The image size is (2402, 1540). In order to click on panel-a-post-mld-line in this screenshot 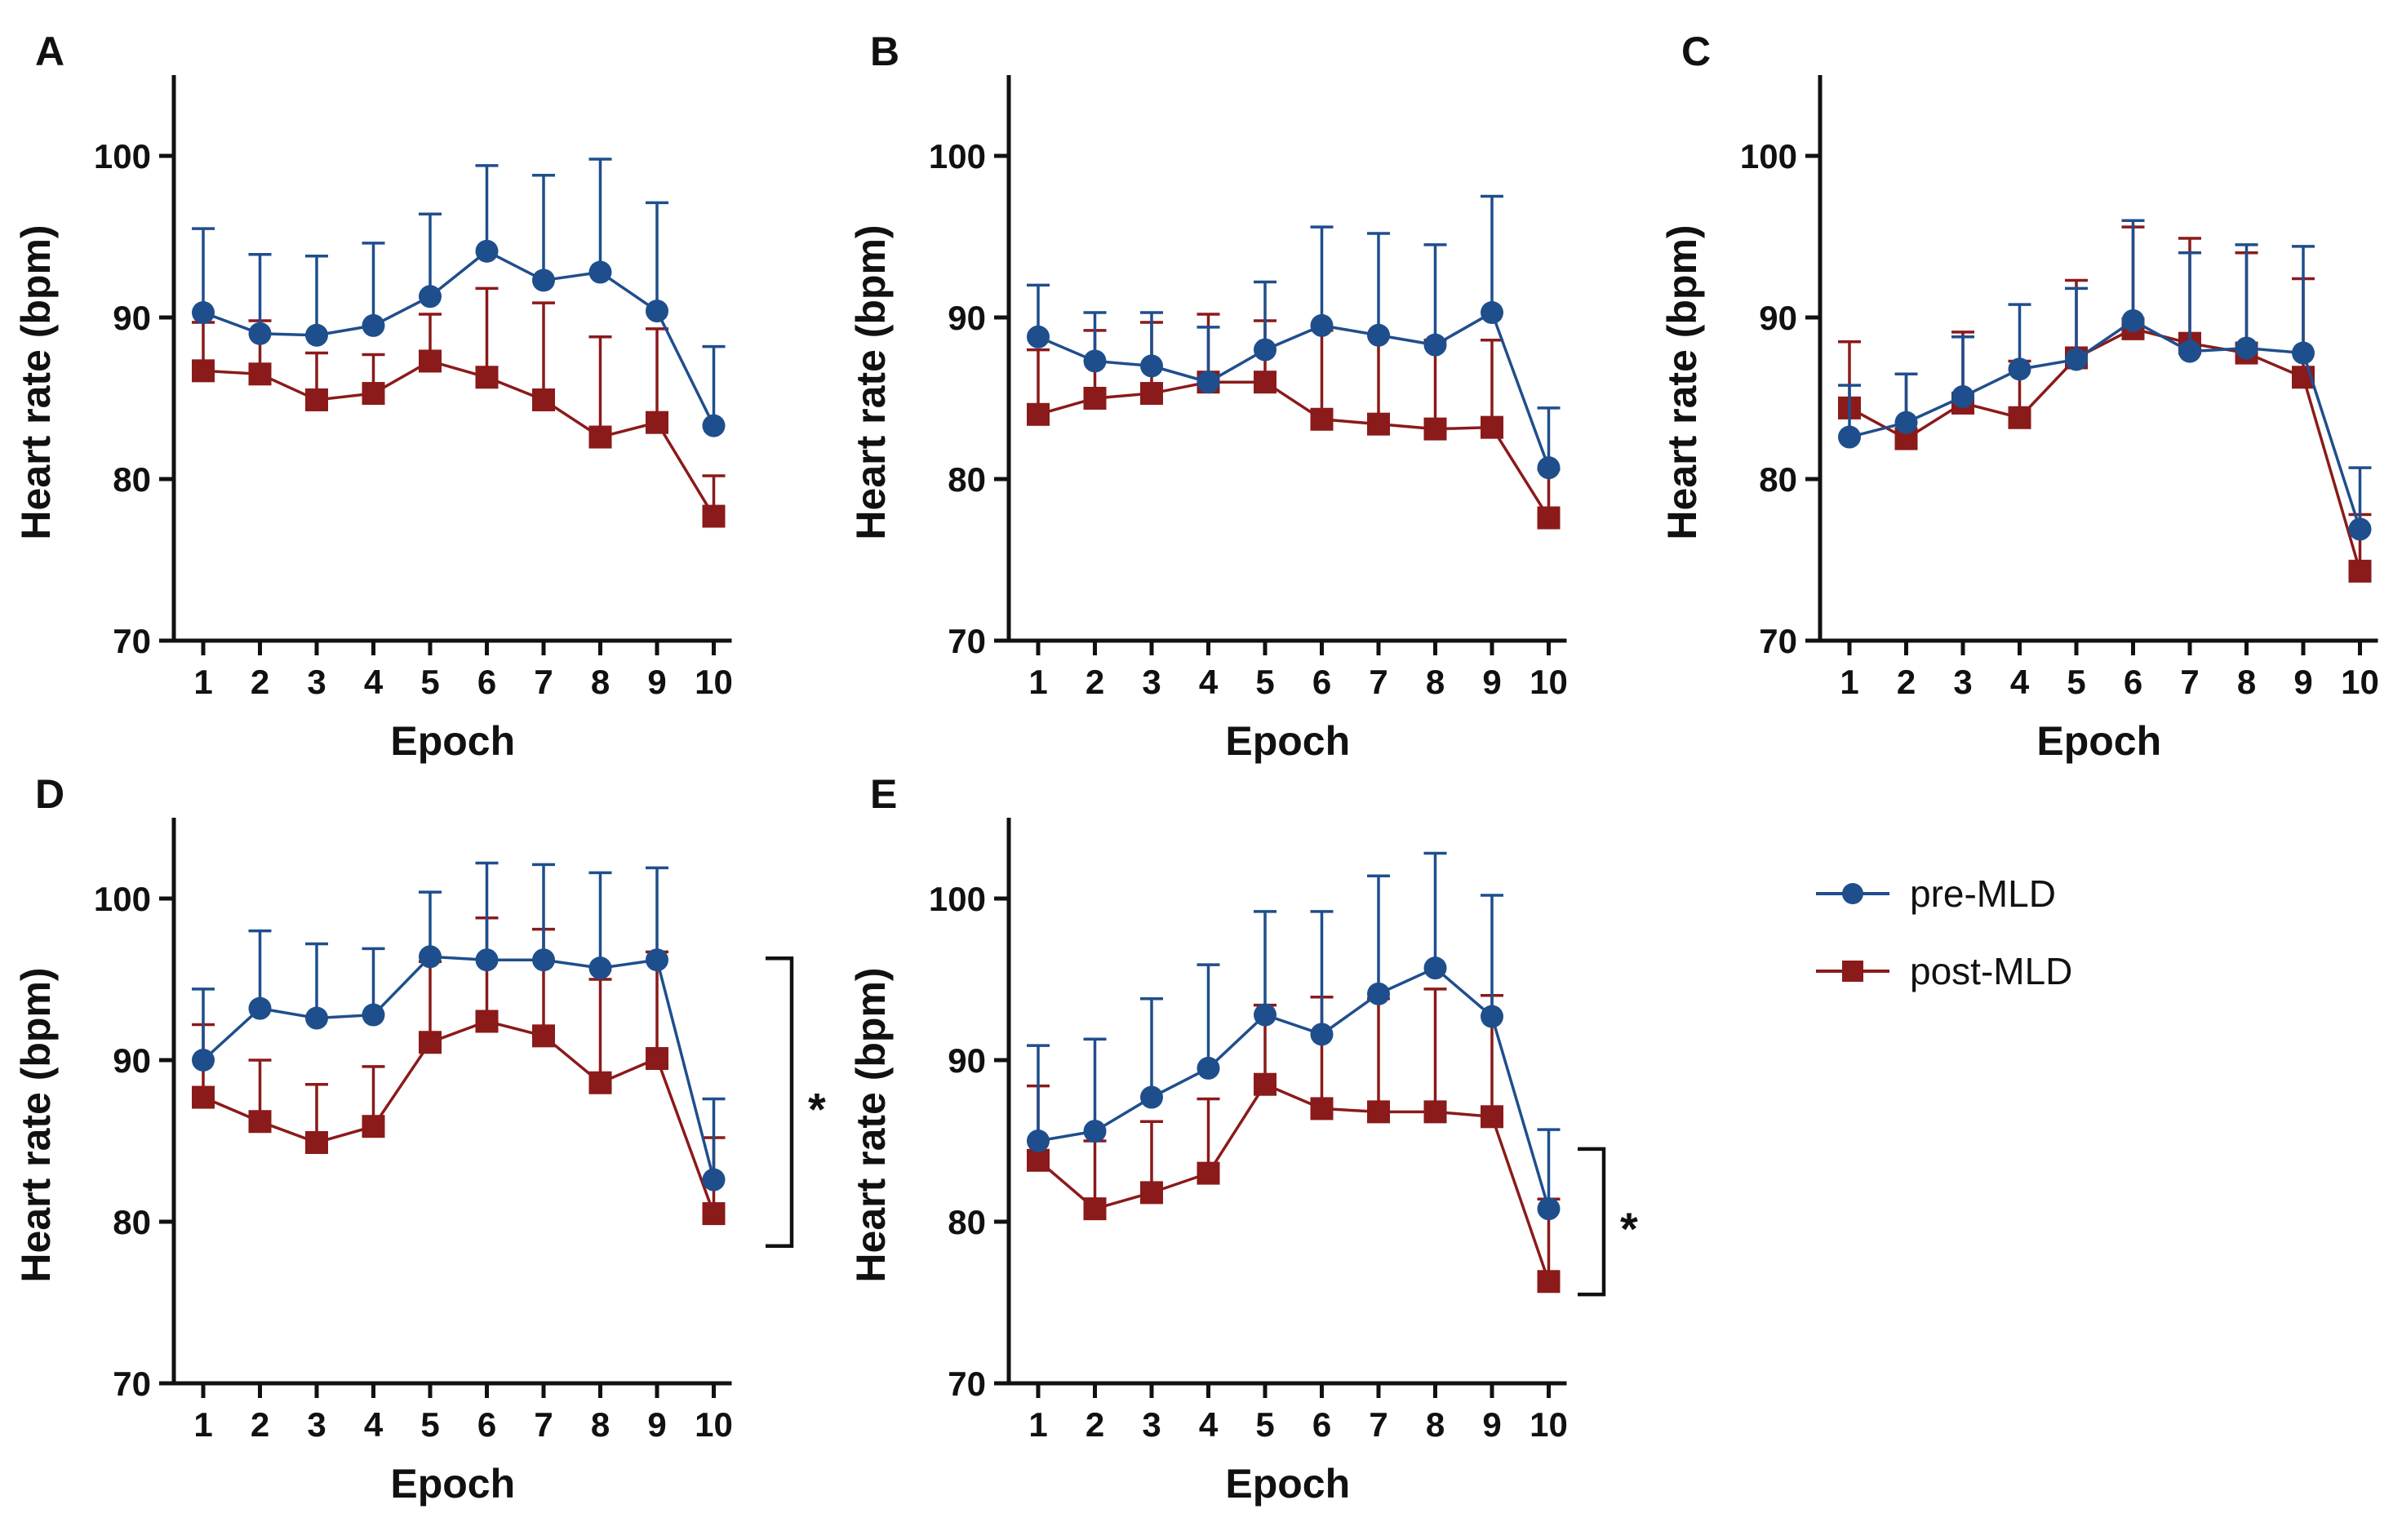, I will do `click(458, 438)`.